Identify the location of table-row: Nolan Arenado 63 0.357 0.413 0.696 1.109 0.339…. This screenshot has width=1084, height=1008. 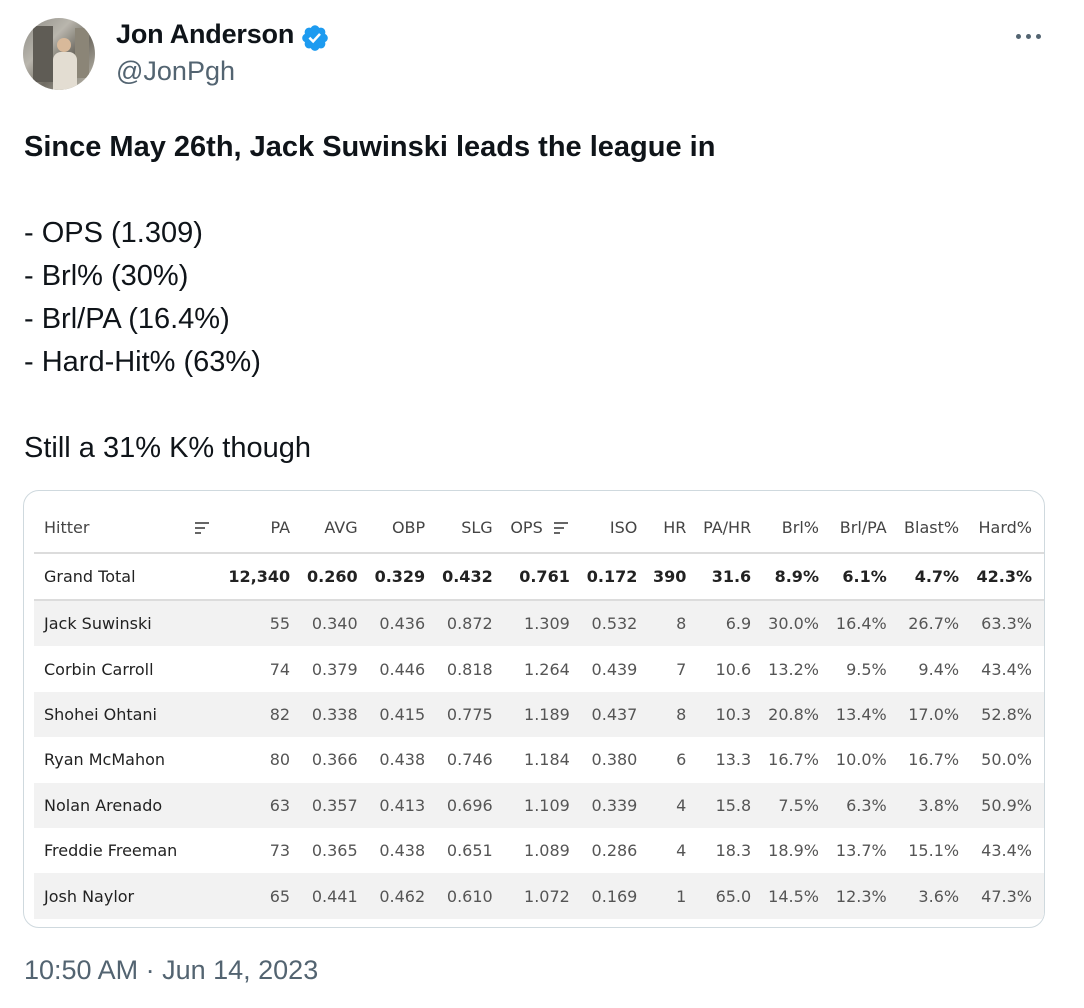
(539, 805).